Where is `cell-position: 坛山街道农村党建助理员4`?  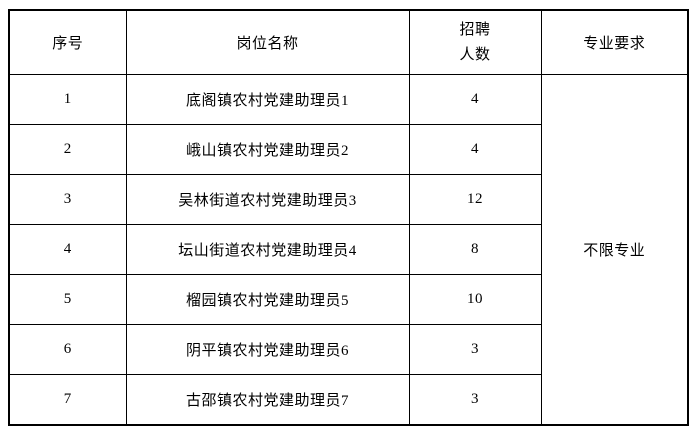
cell-position: 坛山街道农村党建助理员4 is located at coordinates (267, 249).